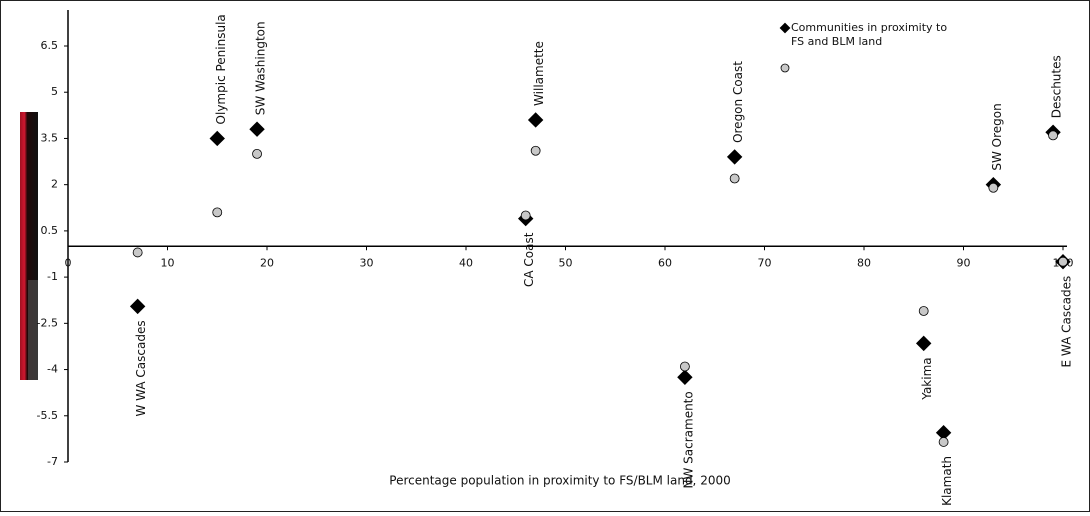 The image size is (1090, 516). I want to click on x-tick-label: 0, so click(68, 262).